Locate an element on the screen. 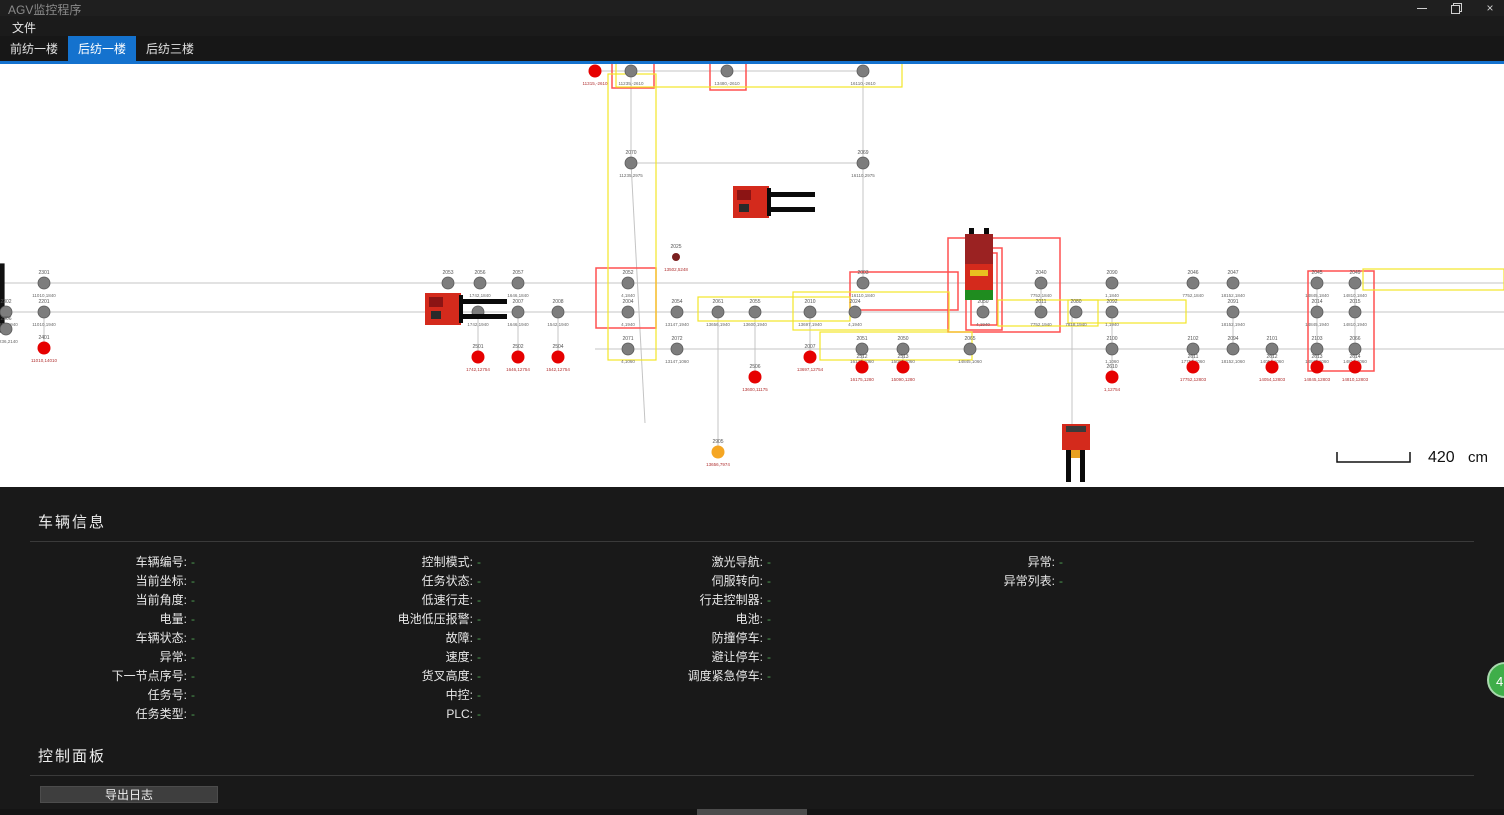 The height and width of the screenshot is (815, 1504). map-node-2004 is located at coordinates (628, 312).